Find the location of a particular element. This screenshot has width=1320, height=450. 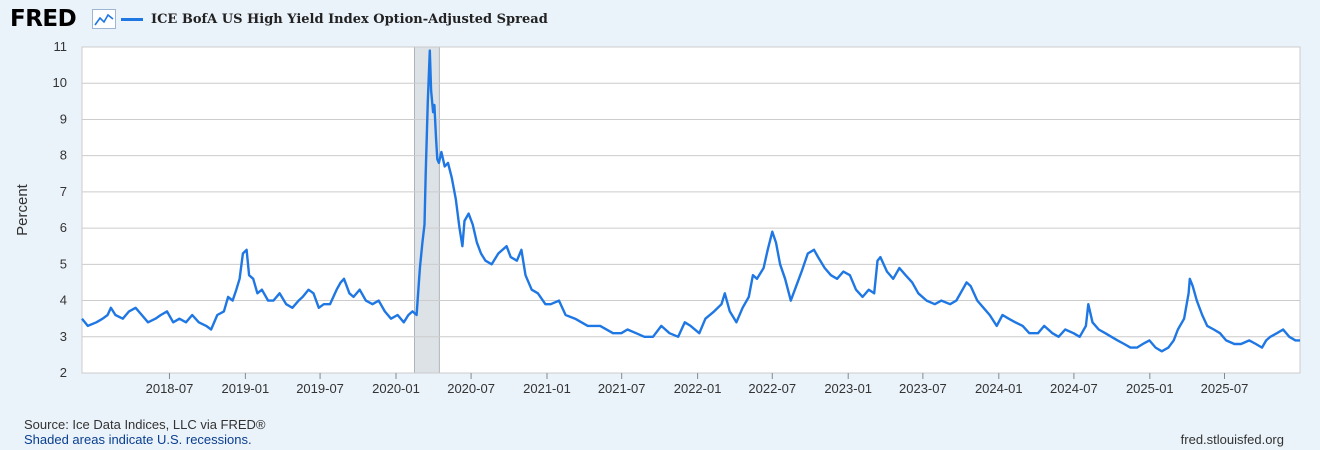

x-tick-label: 2020-07 is located at coordinates (471, 388).